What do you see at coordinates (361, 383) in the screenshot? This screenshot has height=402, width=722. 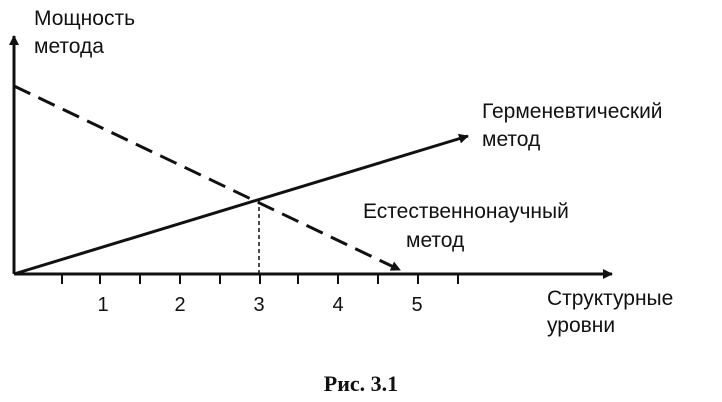 I see `figure-caption: Рис. 3.1` at bounding box center [361, 383].